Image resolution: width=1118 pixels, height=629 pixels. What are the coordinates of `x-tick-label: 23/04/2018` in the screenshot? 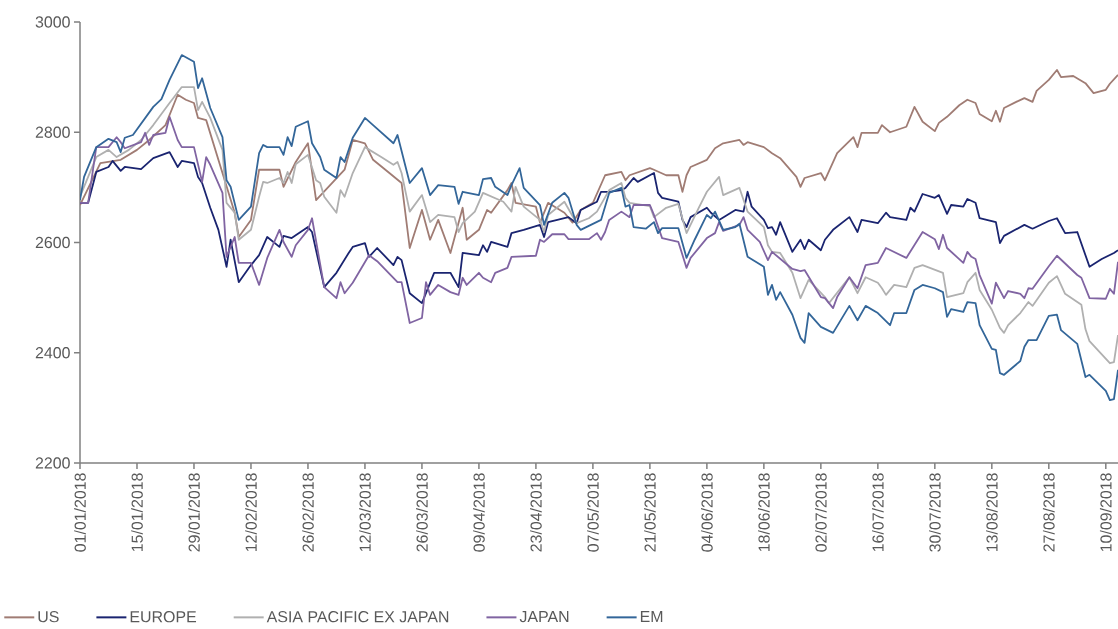 It's located at (536, 512).